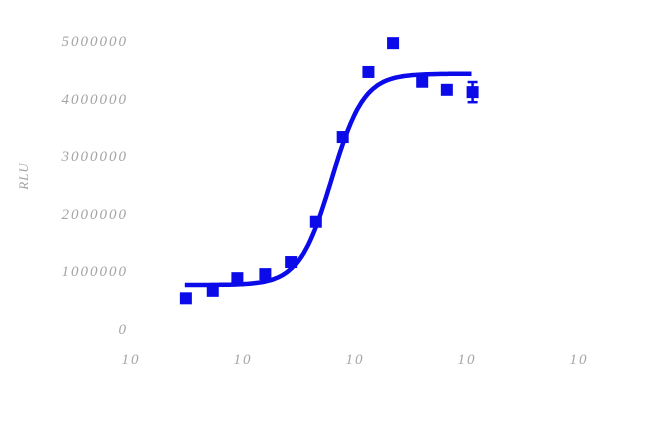 The height and width of the screenshot is (431, 650). Describe the element at coordinates (94, 272) in the screenshot. I see `y-tick-label: 1000000` at that location.